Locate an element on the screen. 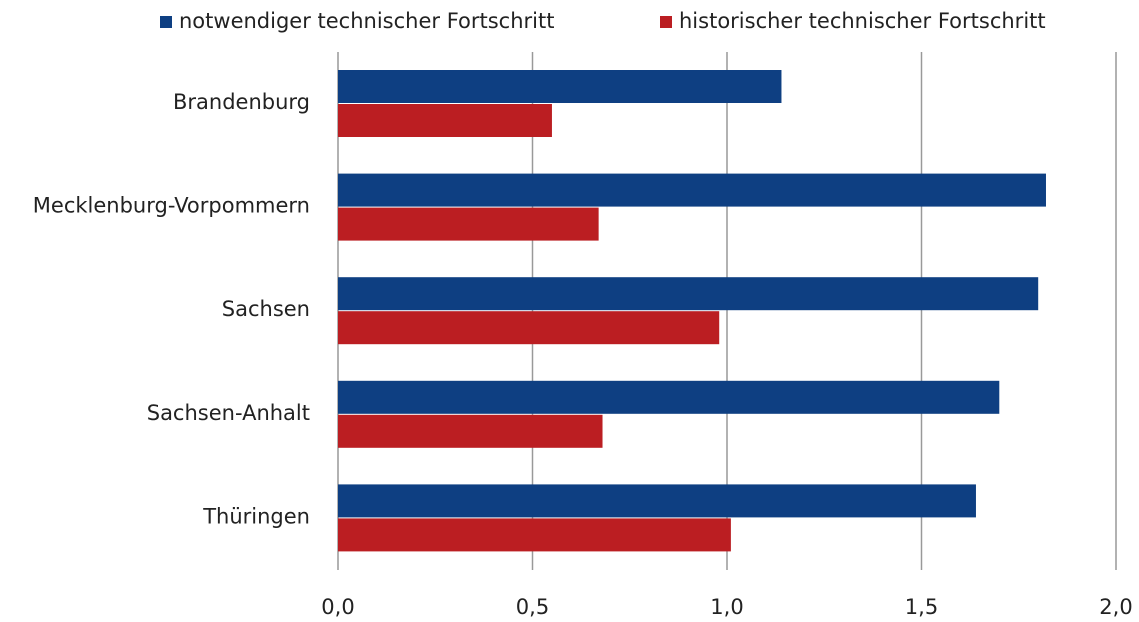  x-tick-label: 1,5 is located at coordinates (921, 607).